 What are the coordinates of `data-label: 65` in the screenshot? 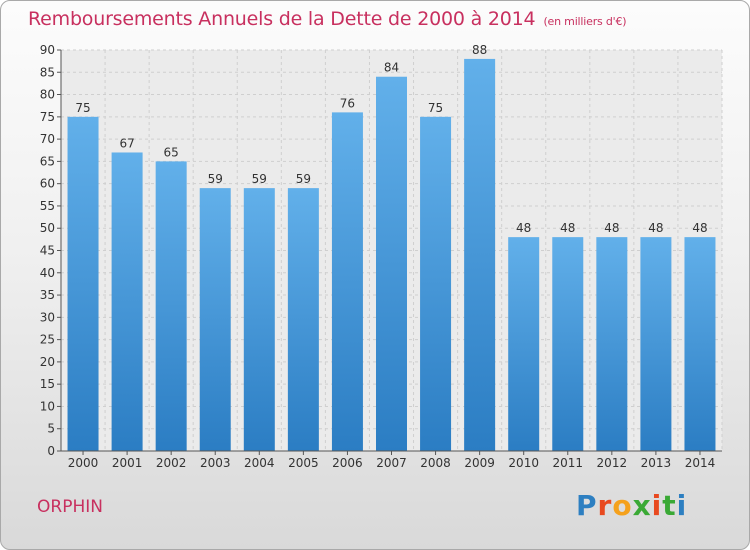 It's located at (171, 152).